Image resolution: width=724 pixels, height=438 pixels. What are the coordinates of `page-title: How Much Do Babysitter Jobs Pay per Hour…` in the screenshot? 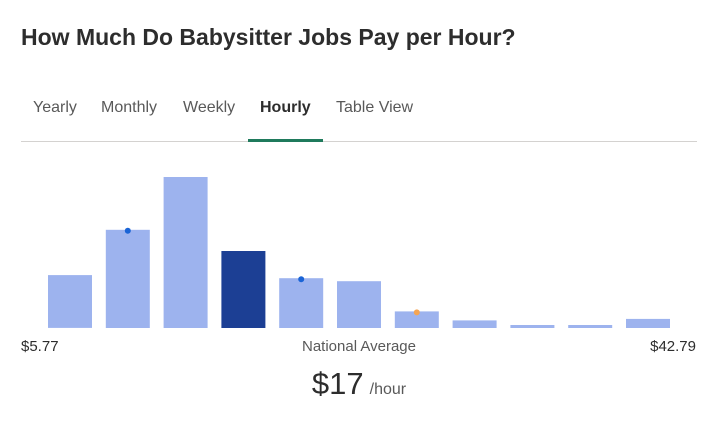 It's located at (268, 37).